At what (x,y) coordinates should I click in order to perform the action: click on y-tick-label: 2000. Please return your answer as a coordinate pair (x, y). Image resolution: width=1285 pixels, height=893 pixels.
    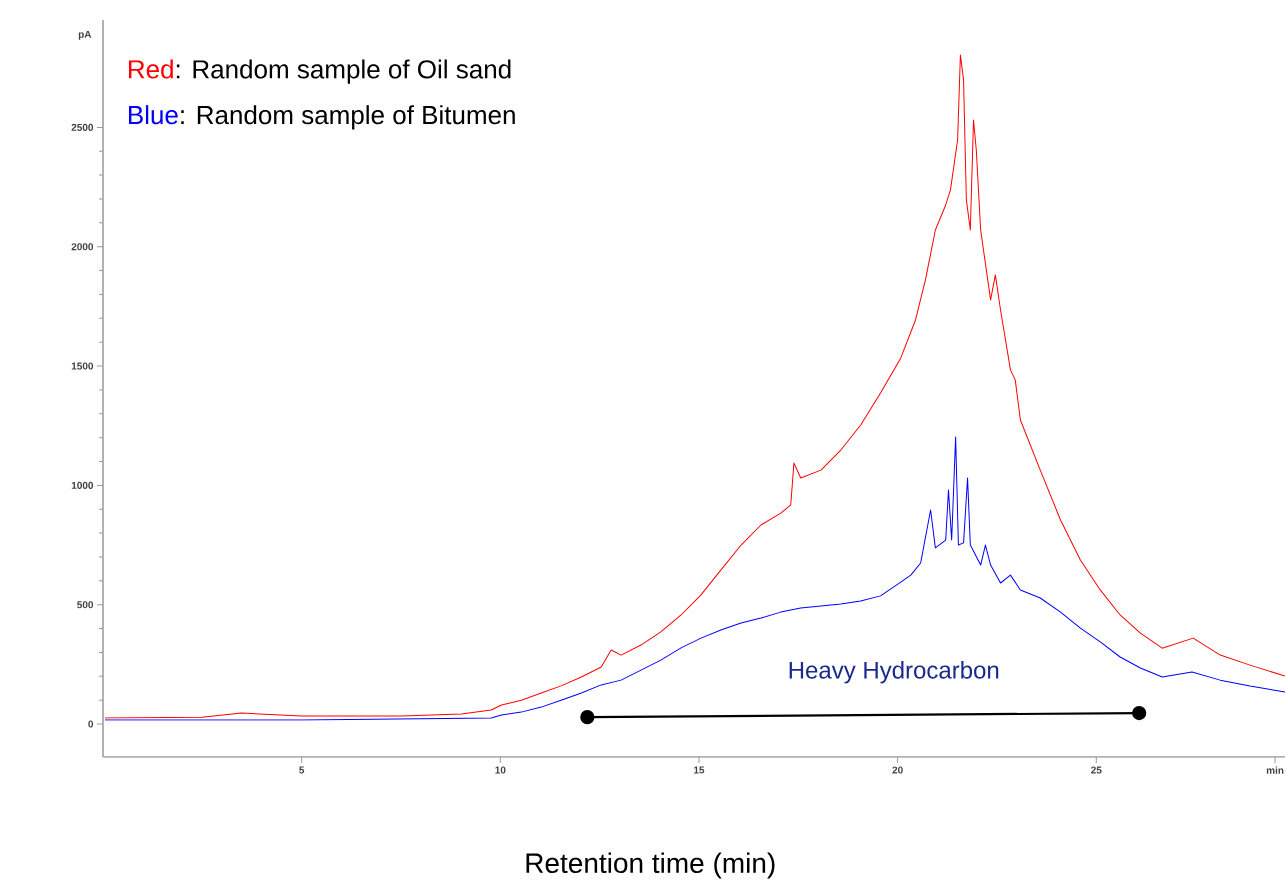
    Looking at the image, I should click on (82, 247).